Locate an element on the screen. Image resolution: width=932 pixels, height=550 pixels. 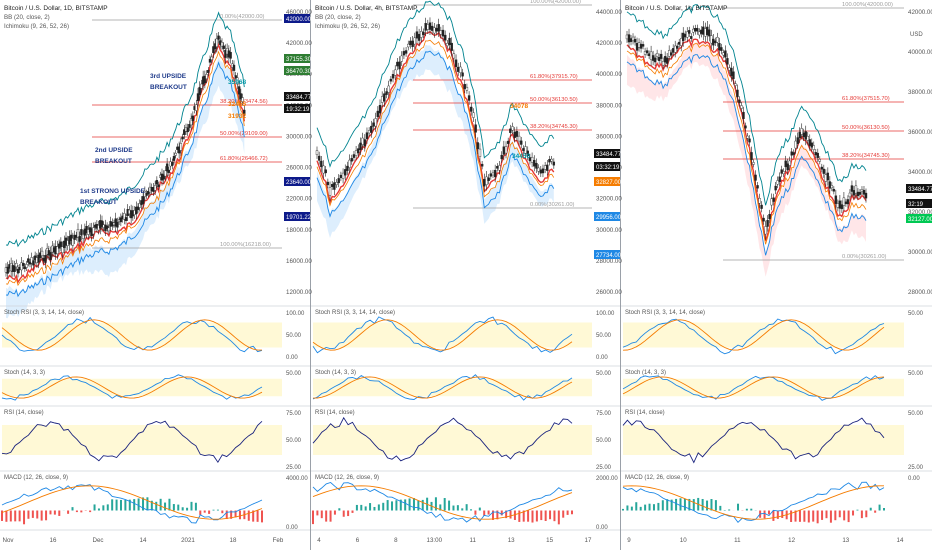
oscillator-line is located at coordinates (132, 334).